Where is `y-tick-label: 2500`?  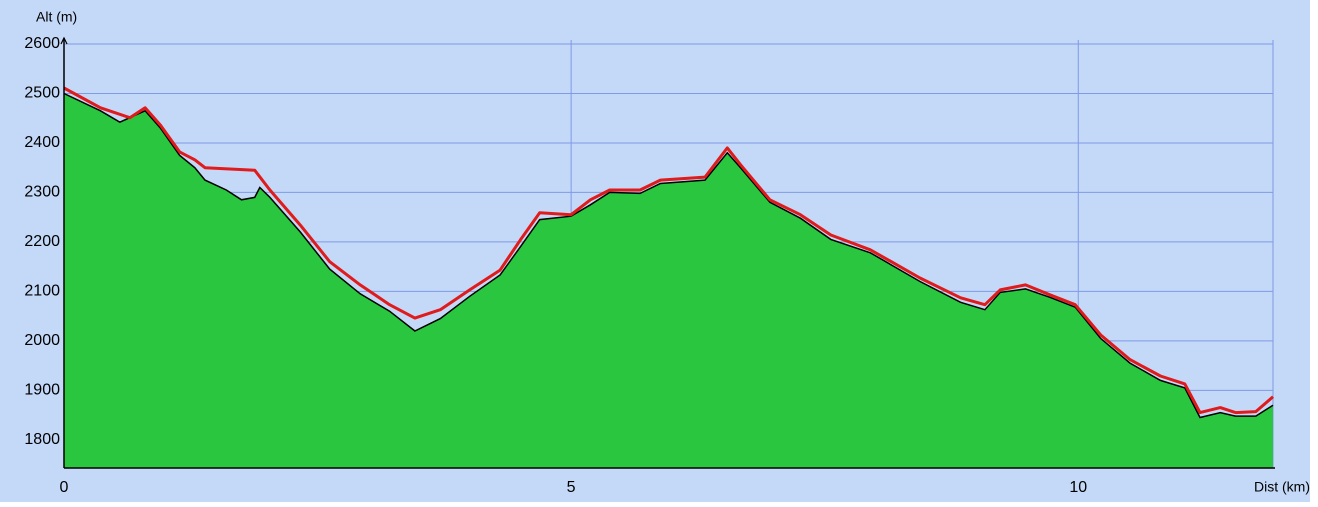
y-tick-label: 2500 is located at coordinates (42, 93).